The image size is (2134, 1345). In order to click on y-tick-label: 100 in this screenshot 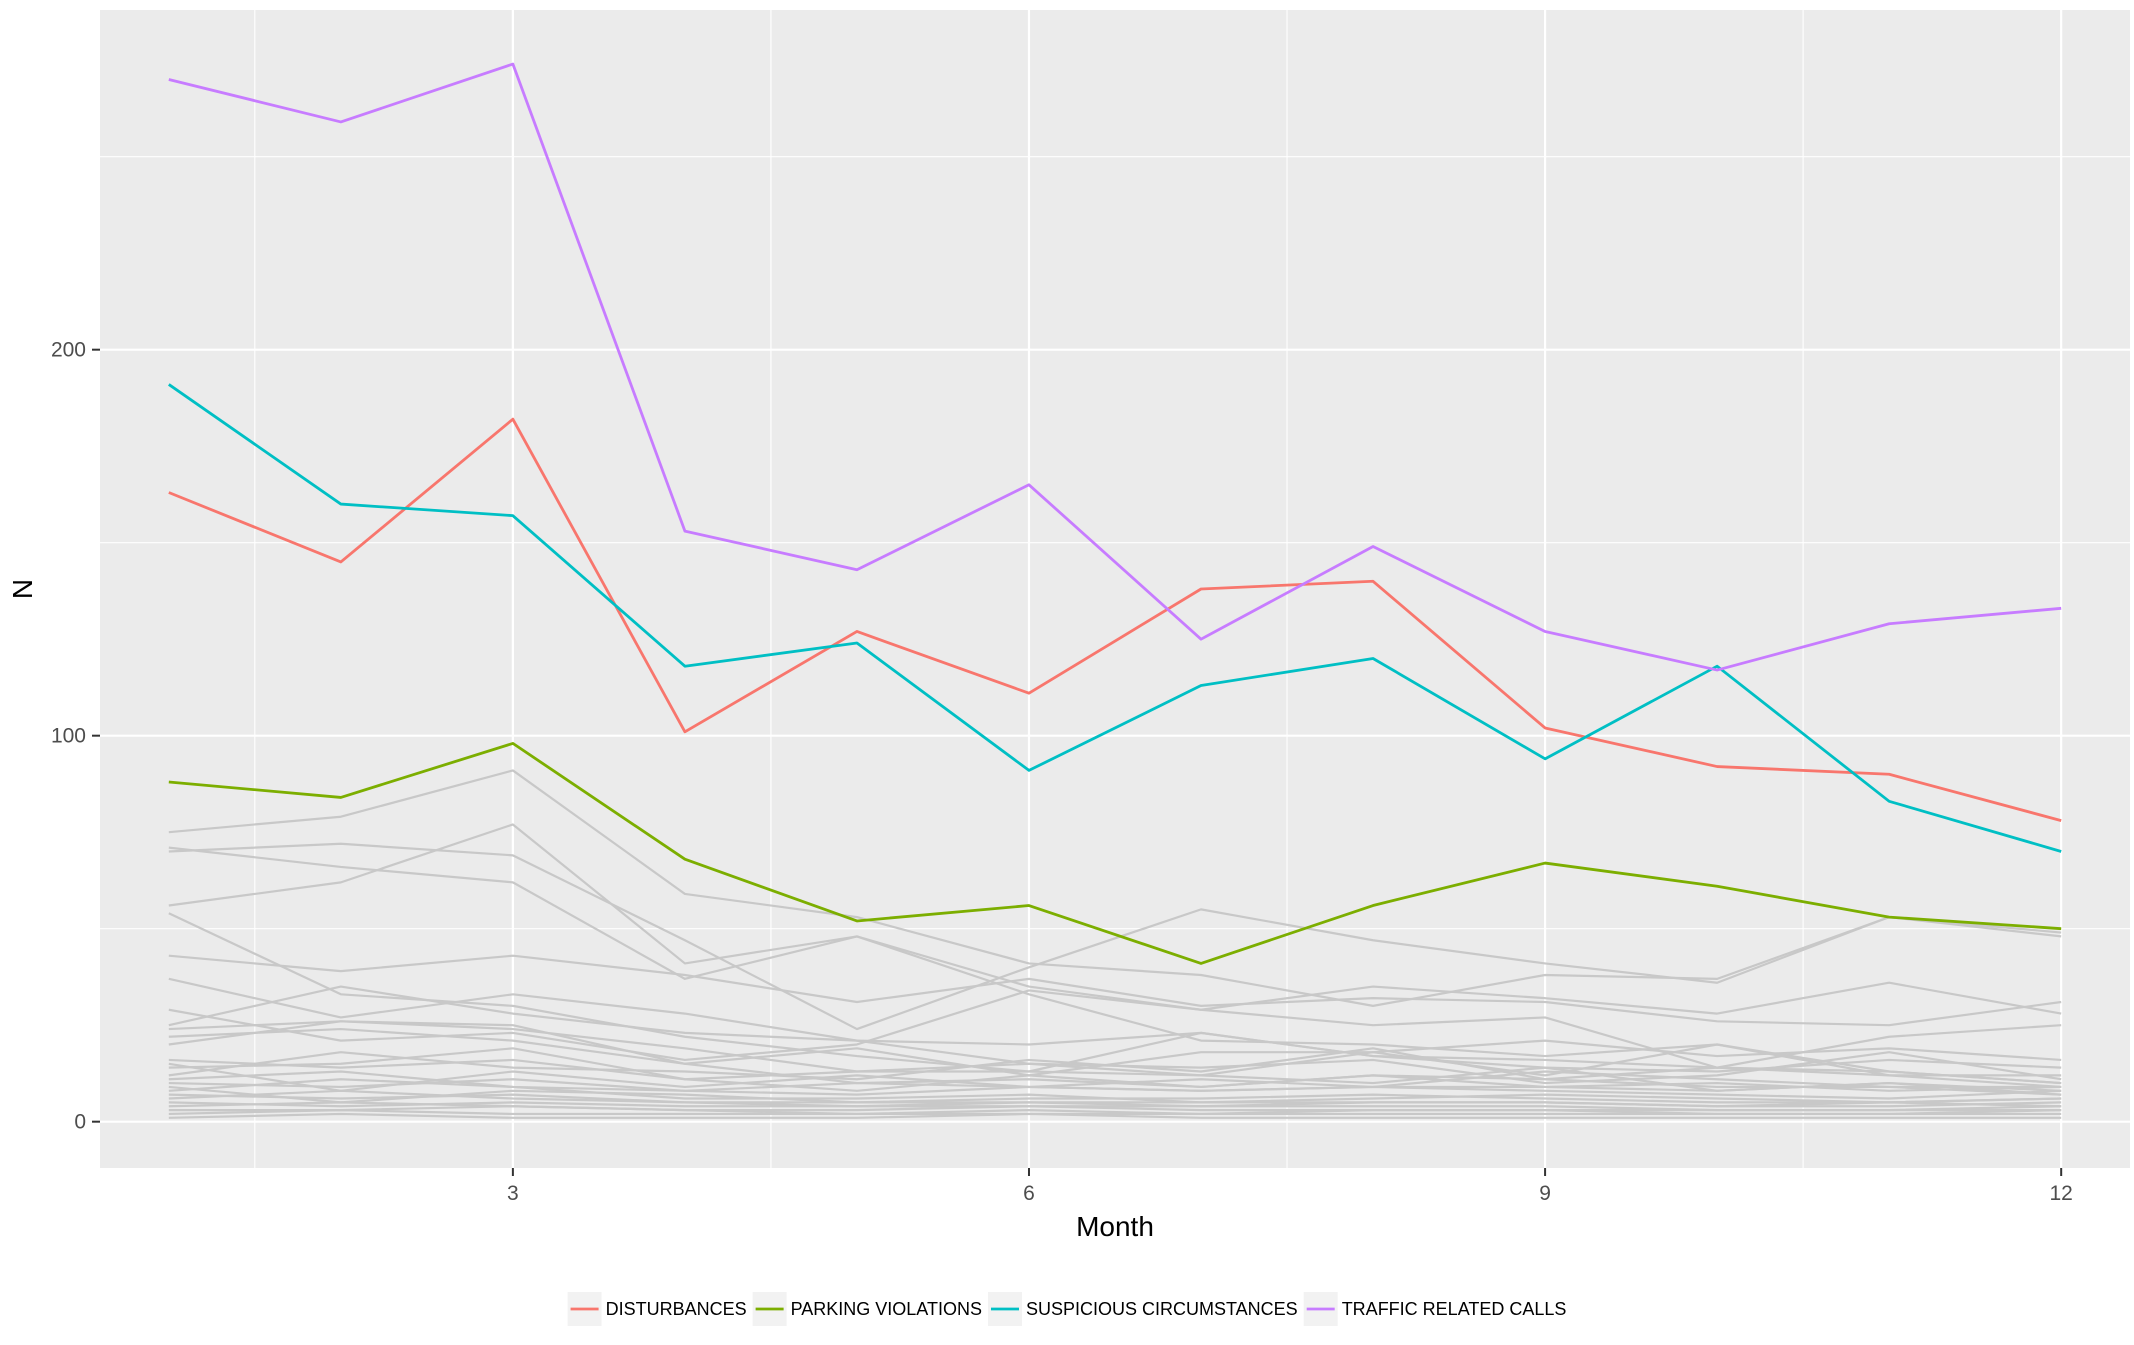, I will do `click(68, 736)`.